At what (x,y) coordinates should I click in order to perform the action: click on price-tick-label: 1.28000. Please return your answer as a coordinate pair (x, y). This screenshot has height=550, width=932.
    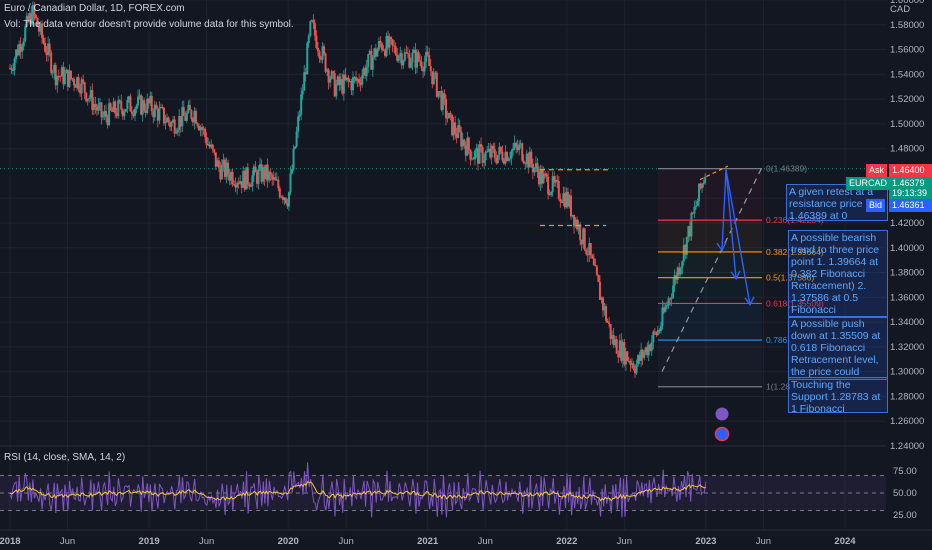
    Looking at the image, I should click on (907, 396).